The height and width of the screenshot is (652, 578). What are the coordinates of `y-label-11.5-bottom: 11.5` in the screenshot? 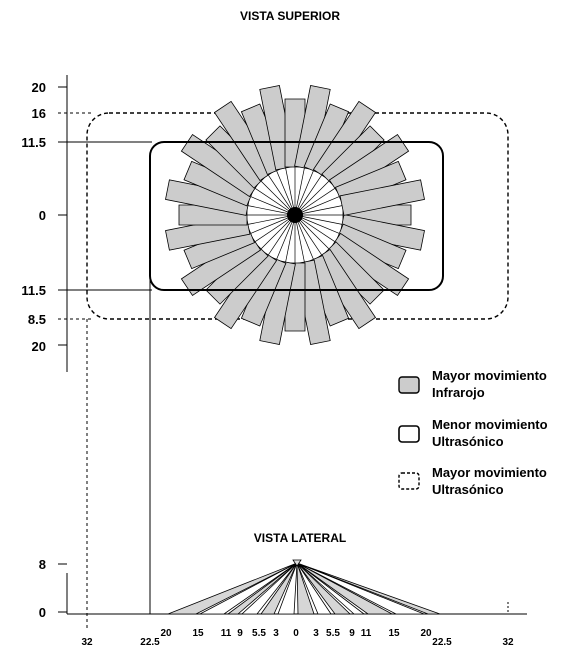 It's located at (33, 290).